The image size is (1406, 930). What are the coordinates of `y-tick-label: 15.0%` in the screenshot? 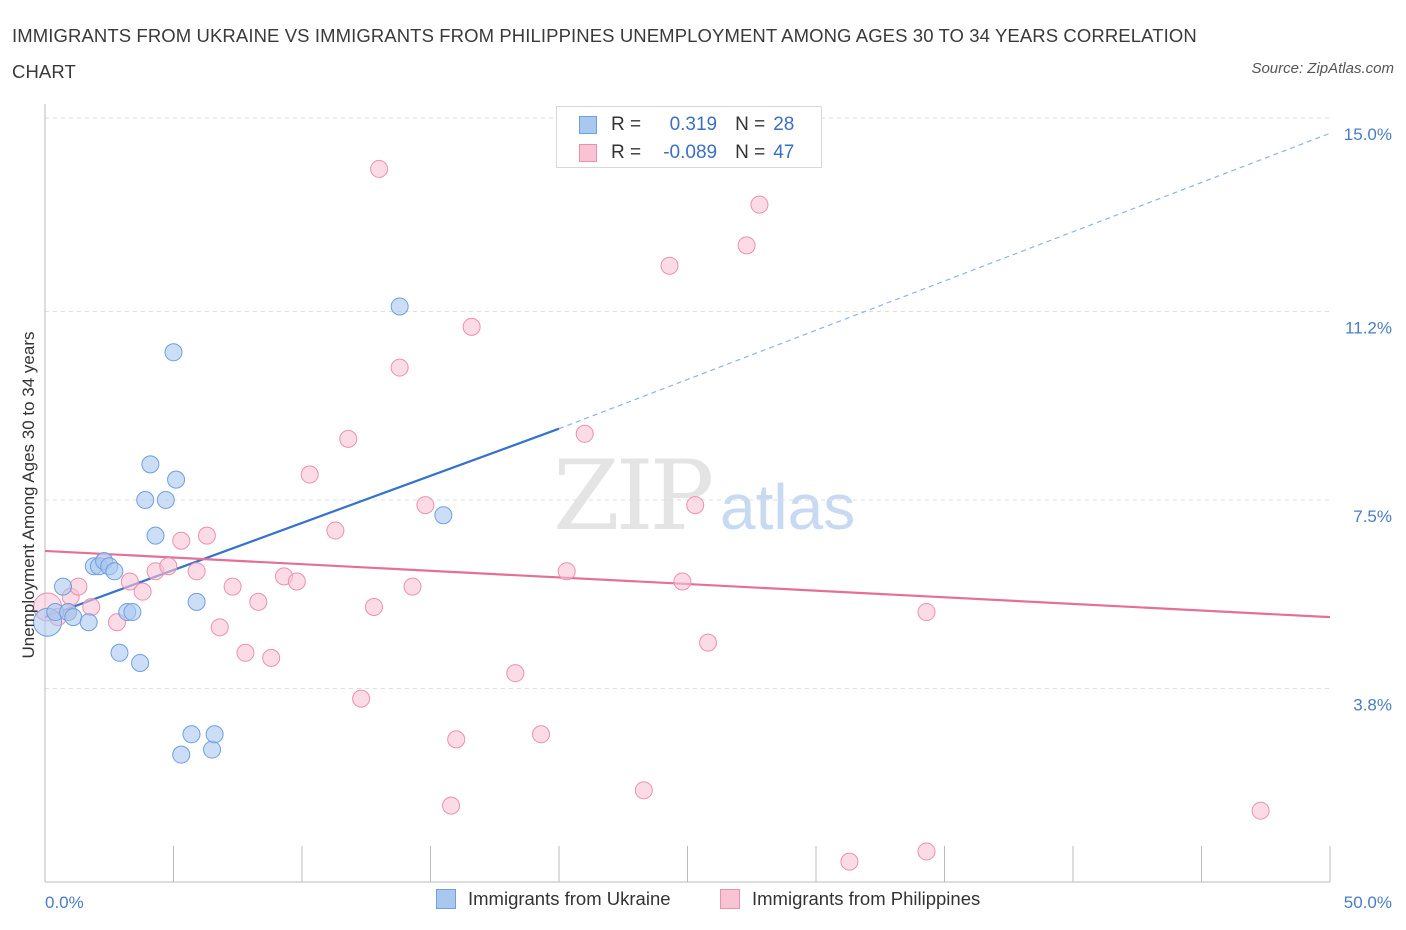 It's located at (1368, 134).